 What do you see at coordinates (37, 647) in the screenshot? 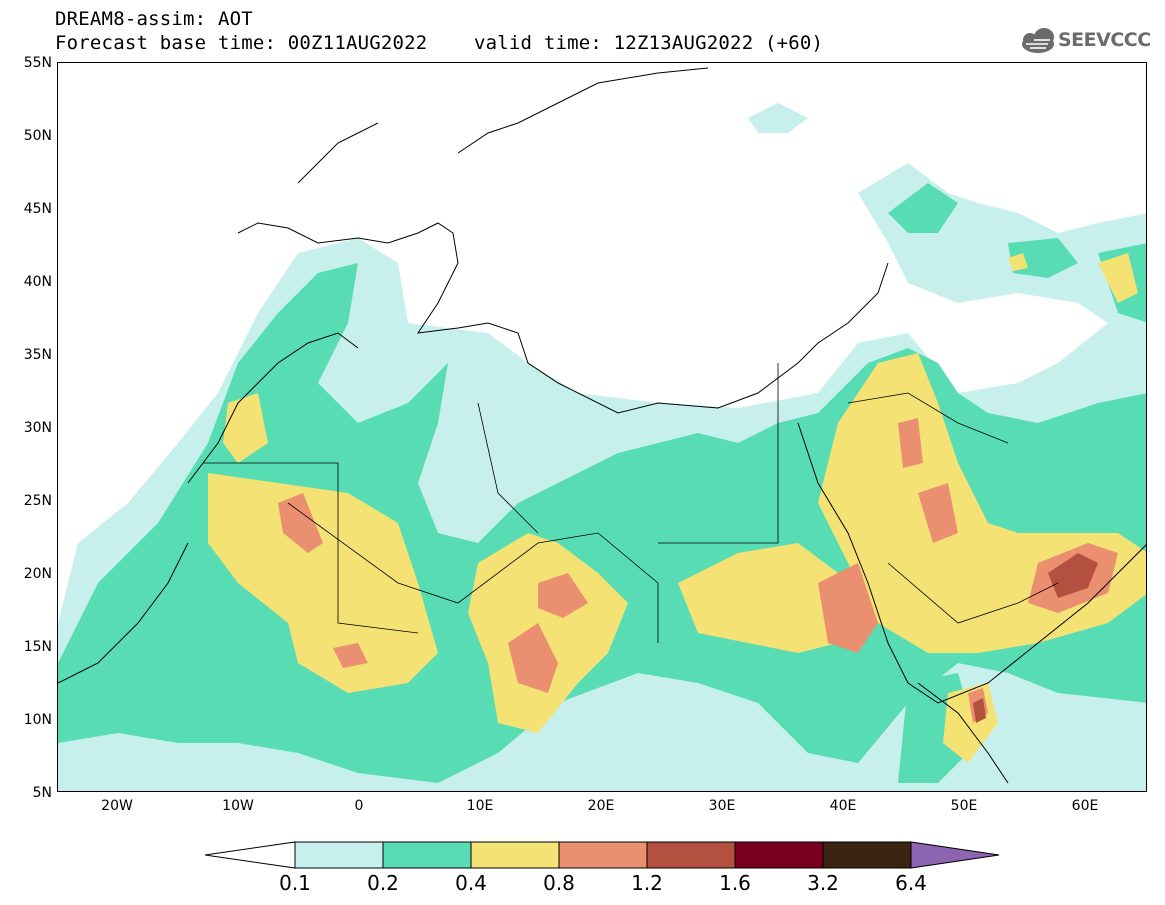
I see `lat-tick-label: 15N` at bounding box center [37, 647].